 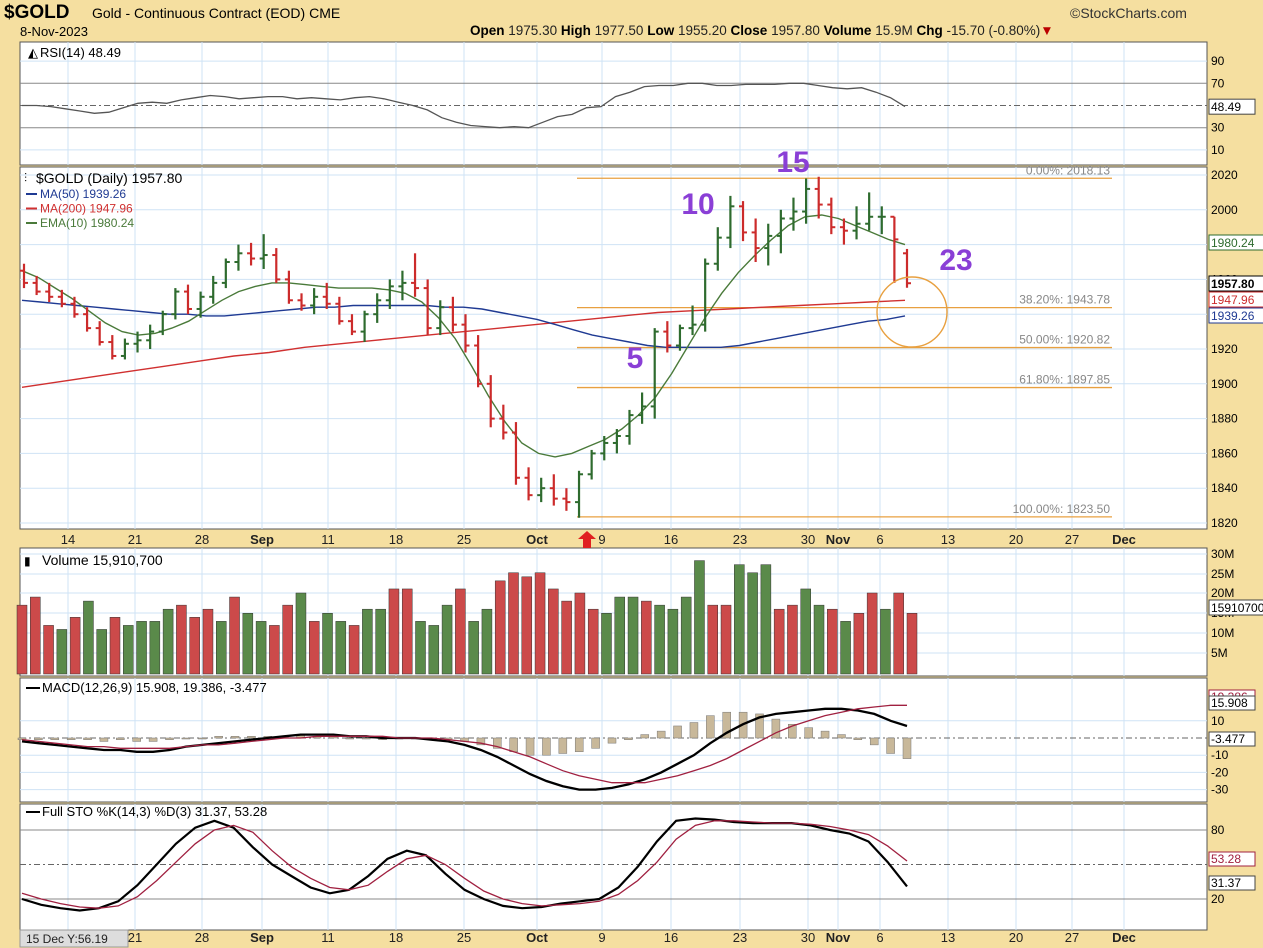 What do you see at coordinates (1128, 13) in the screenshot?
I see `brand: ©StockCharts.com` at bounding box center [1128, 13].